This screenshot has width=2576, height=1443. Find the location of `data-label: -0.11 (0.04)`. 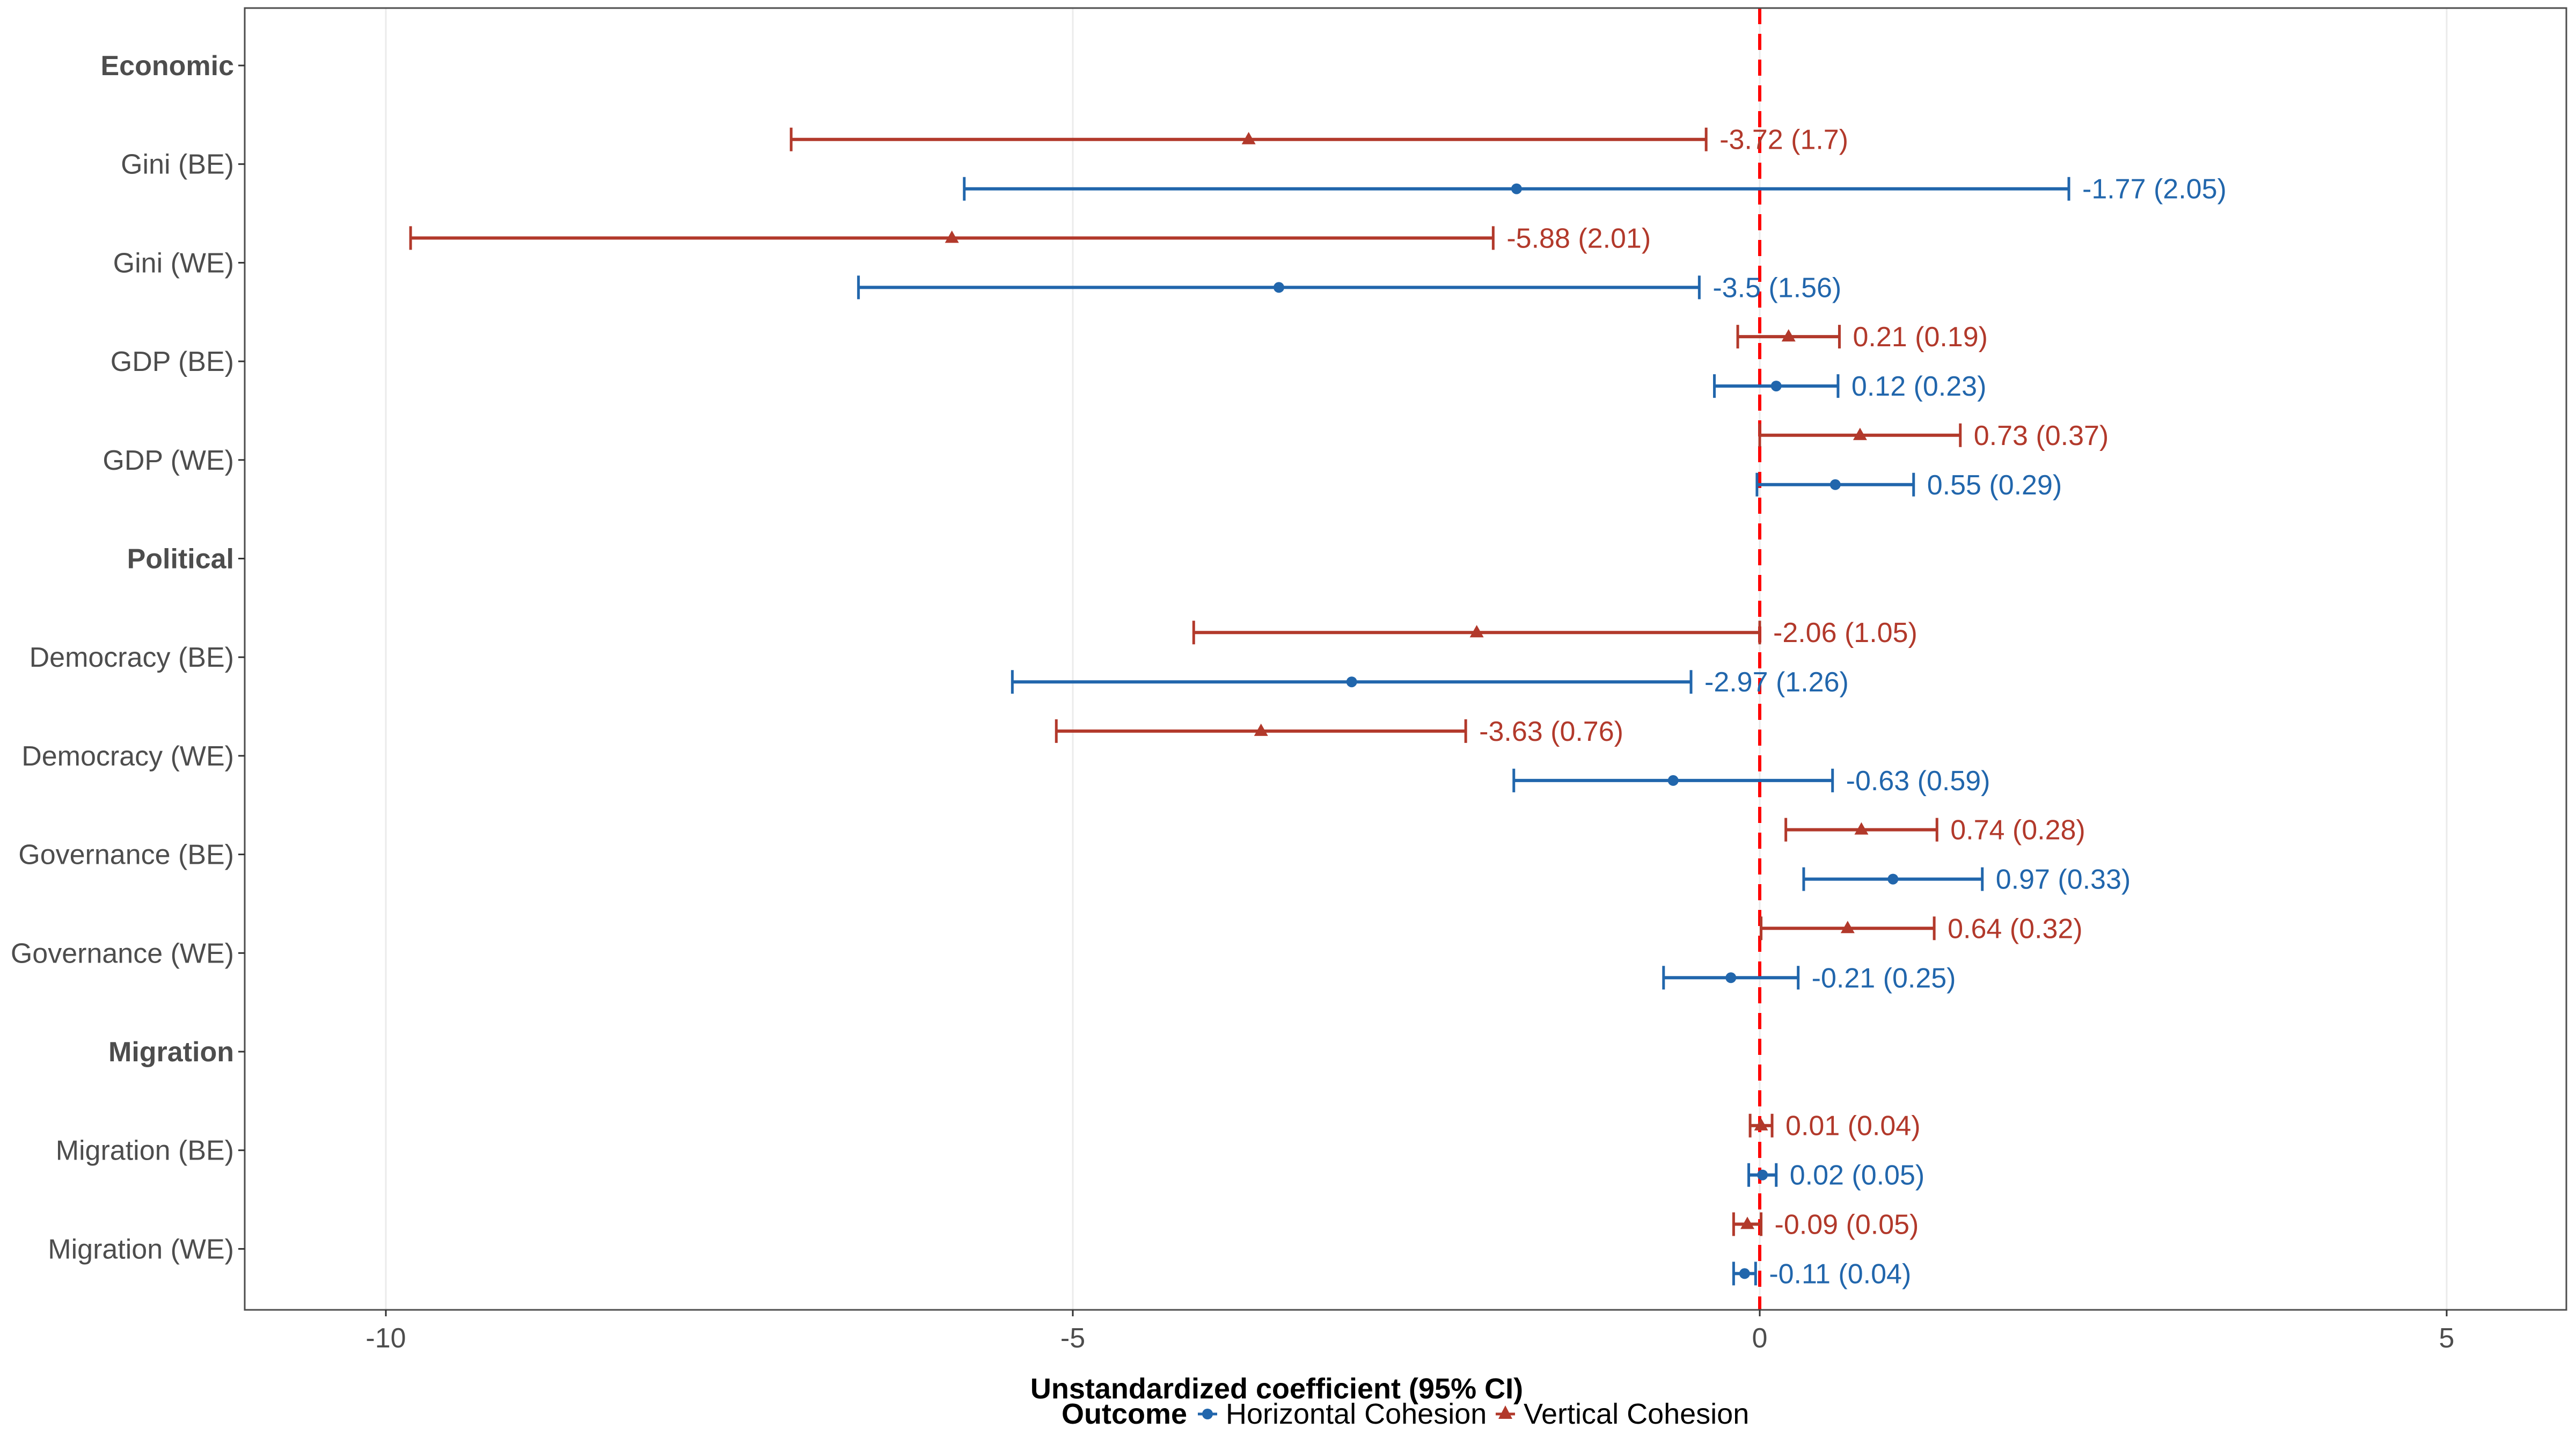

data-label: -0.11 (0.04) is located at coordinates (1840, 1273).